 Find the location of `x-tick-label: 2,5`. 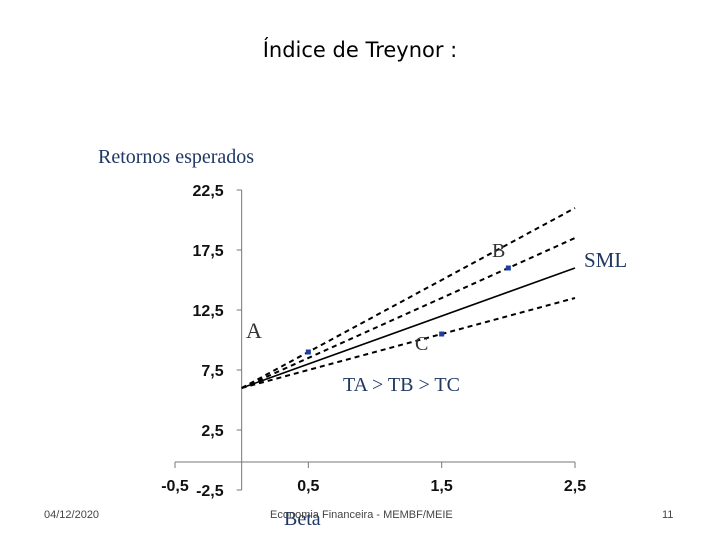

x-tick-label: 2,5 is located at coordinates (575, 486).